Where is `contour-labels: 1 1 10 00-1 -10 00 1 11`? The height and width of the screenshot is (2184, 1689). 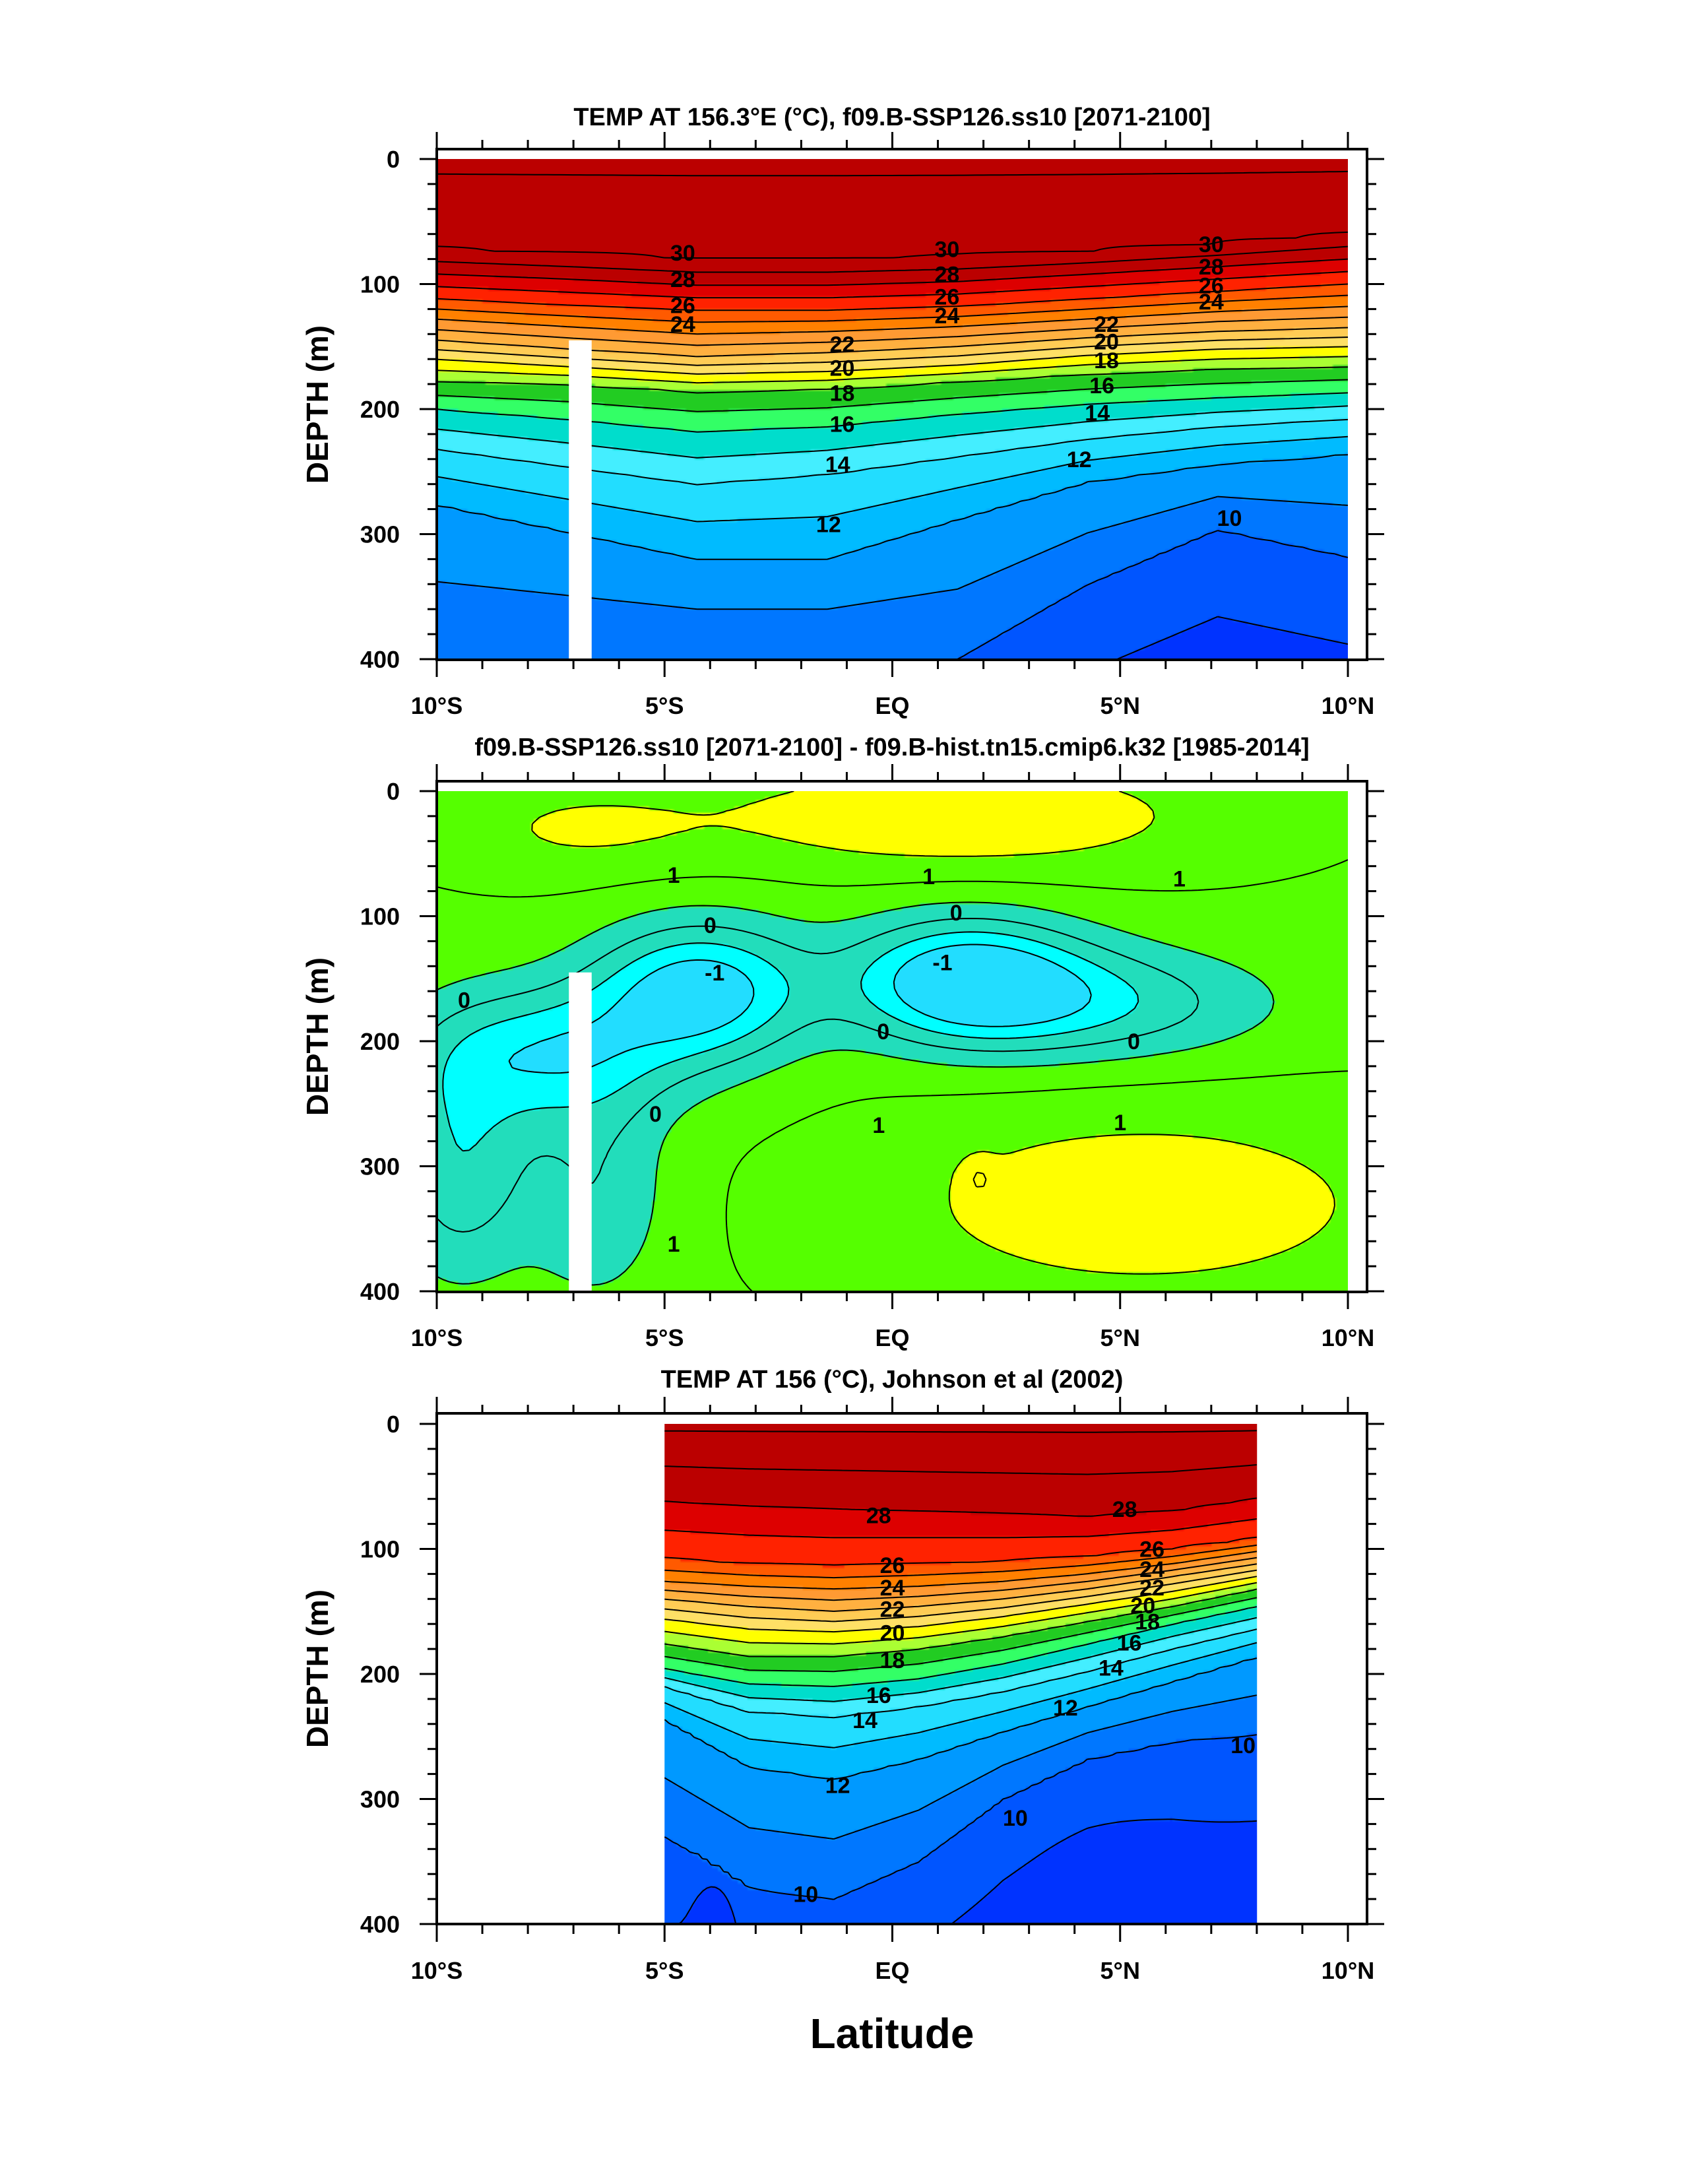 contour-labels: 1 1 10 00-1 -10 00 1 11 is located at coordinates (822, 1060).